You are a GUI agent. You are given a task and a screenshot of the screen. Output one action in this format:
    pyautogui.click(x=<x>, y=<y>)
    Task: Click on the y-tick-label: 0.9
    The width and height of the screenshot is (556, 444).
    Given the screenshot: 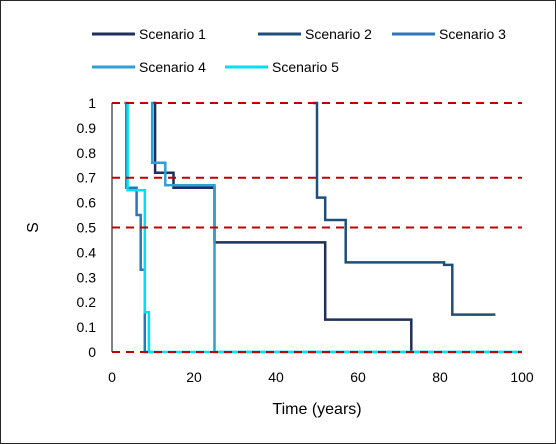 What is the action you would take?
    pyautogui.click(x=87, y=128)
    